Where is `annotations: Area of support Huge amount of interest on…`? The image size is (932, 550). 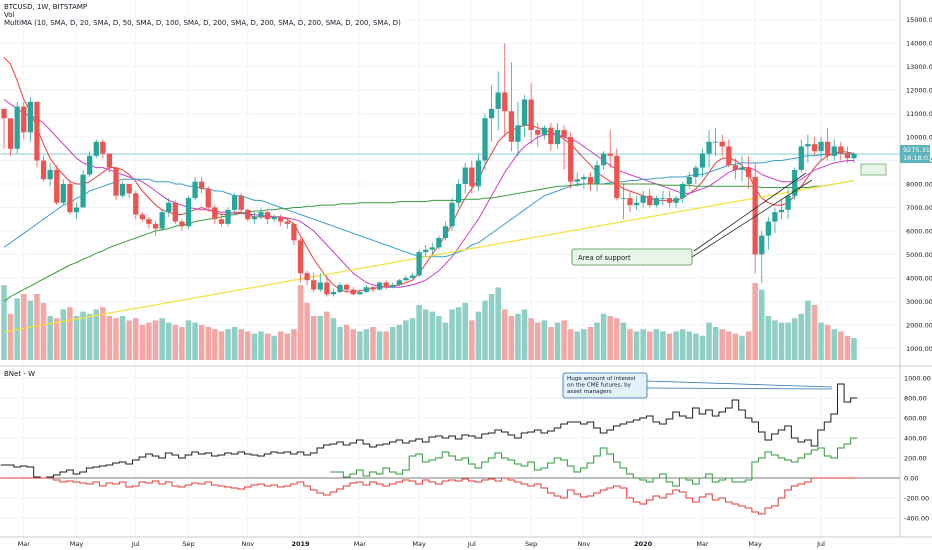
annotations: Area of support Huge amount of interest on… is located at coordinates (724, 281).